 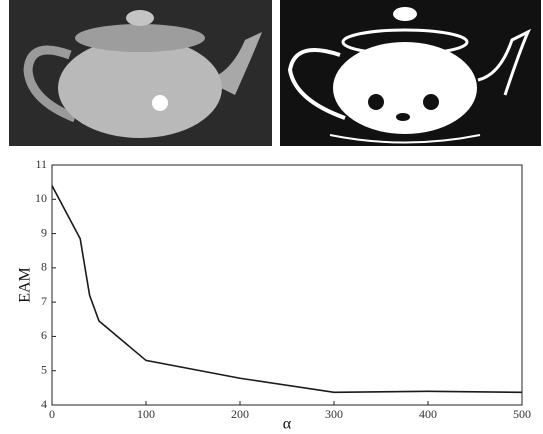 I want to click on y-tick-label: 10, so click(x=41, y=198).